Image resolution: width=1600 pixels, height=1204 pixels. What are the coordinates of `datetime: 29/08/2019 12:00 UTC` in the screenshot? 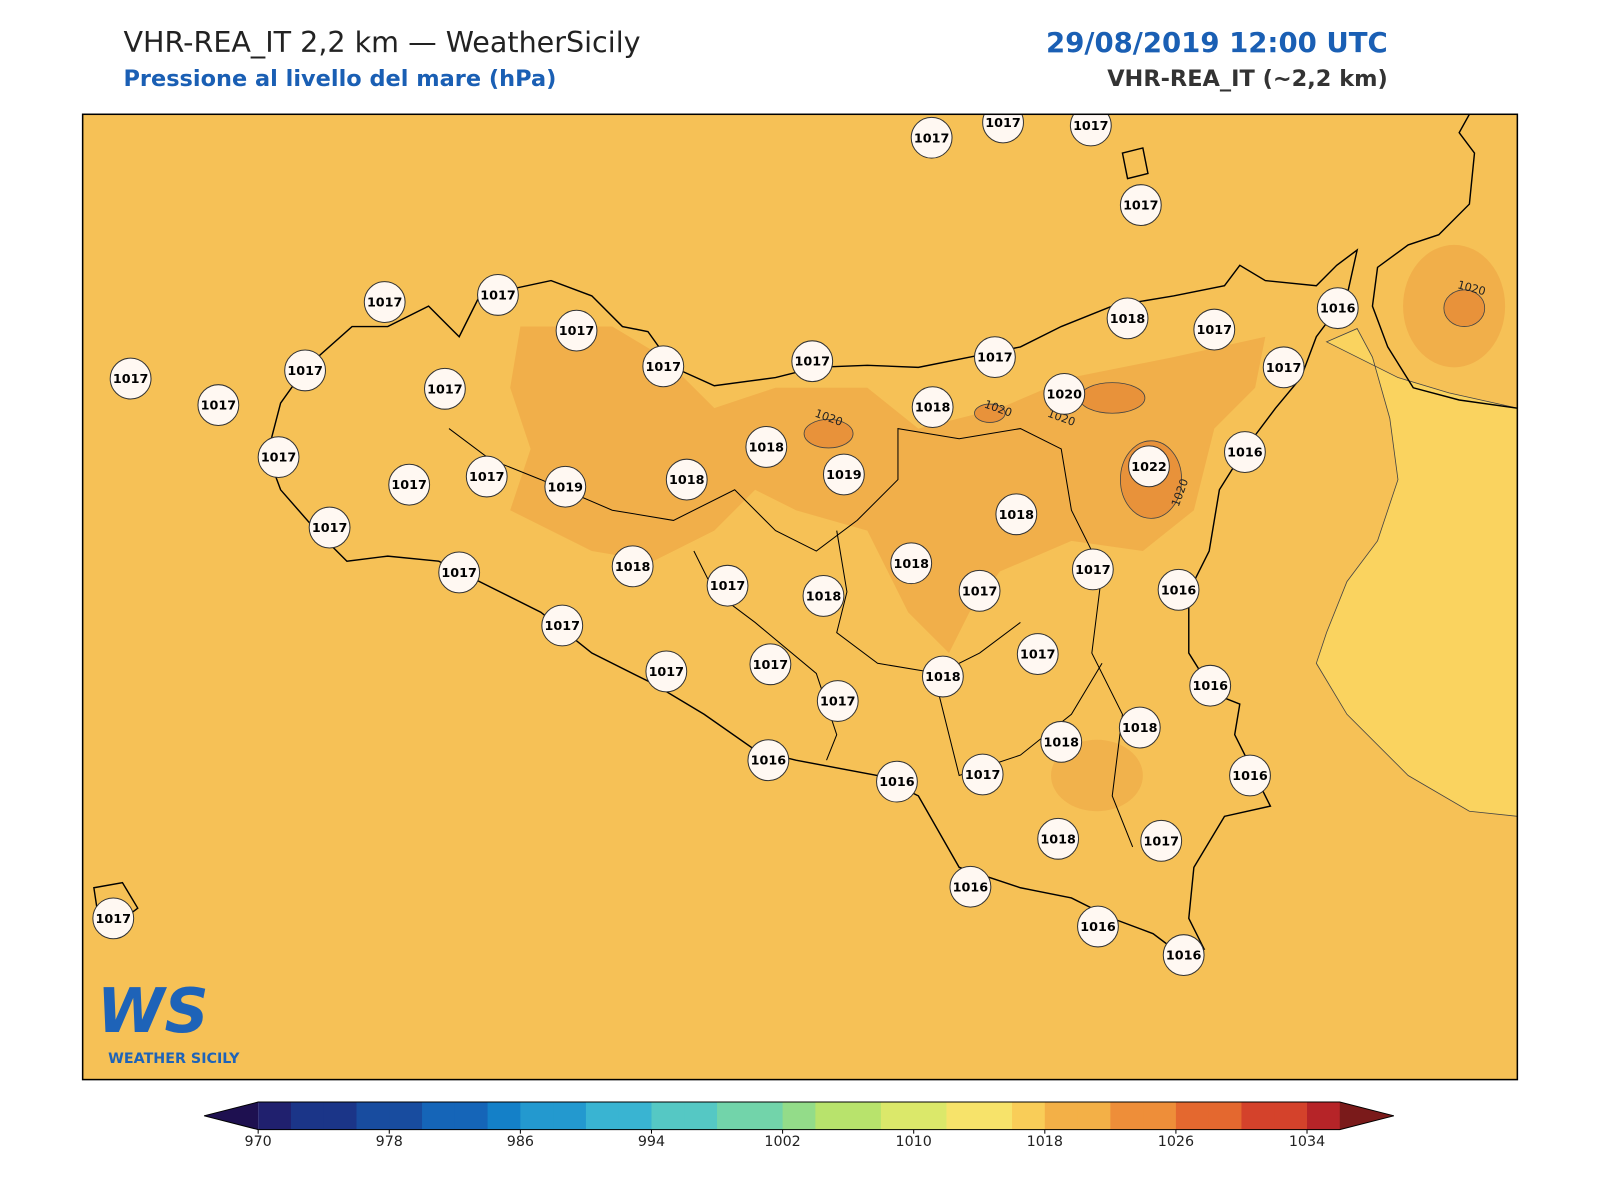 It's located at (1217, 43).